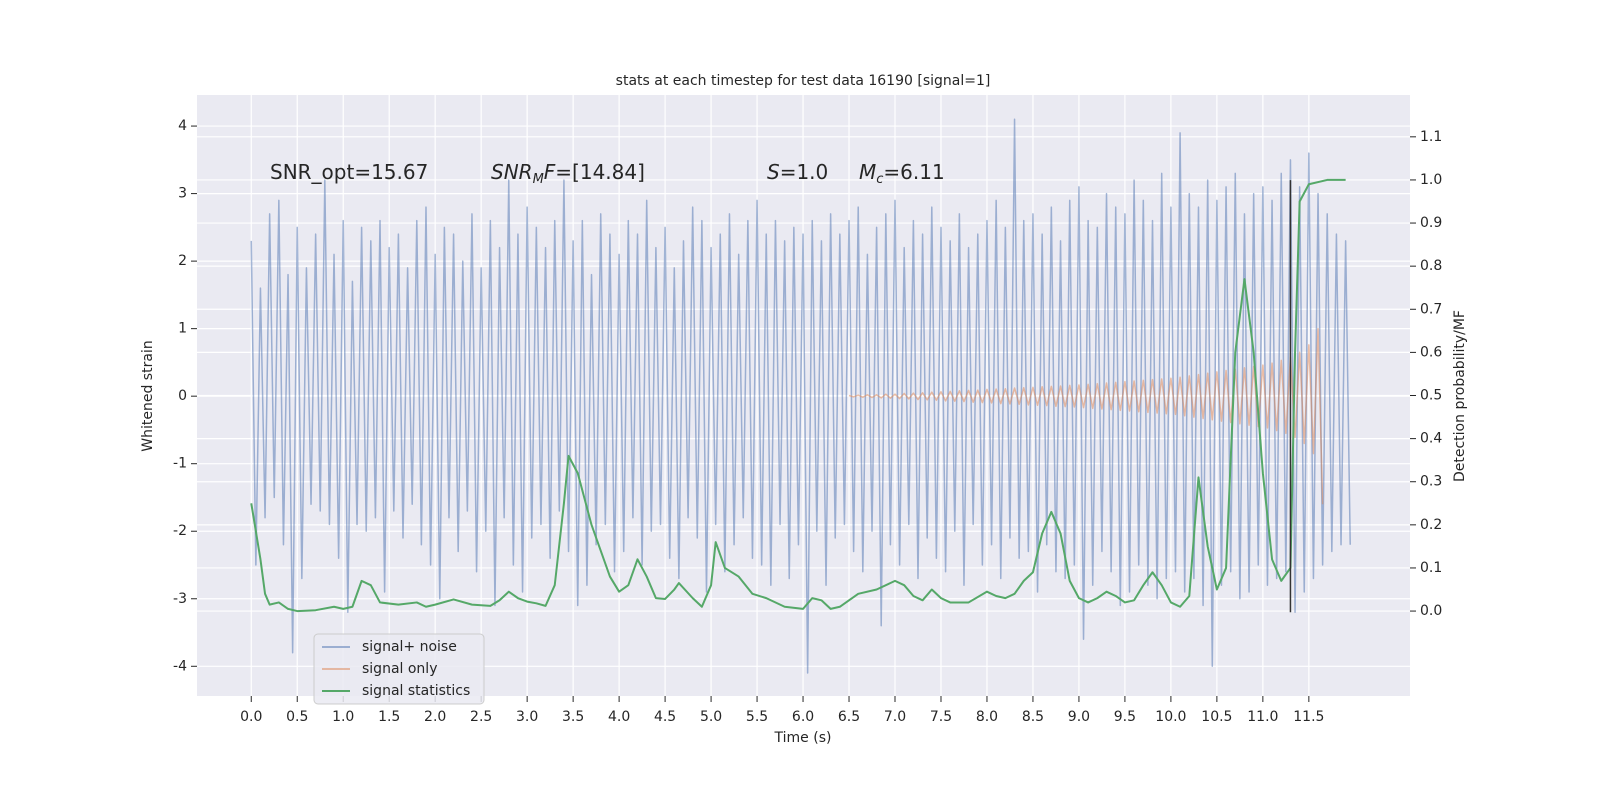 The width and height of the screenshot is (1600, 800). Describe the element at coordinates (1170, 717) in the screenshot. I see `x-tick-label: 10.0` at that location.